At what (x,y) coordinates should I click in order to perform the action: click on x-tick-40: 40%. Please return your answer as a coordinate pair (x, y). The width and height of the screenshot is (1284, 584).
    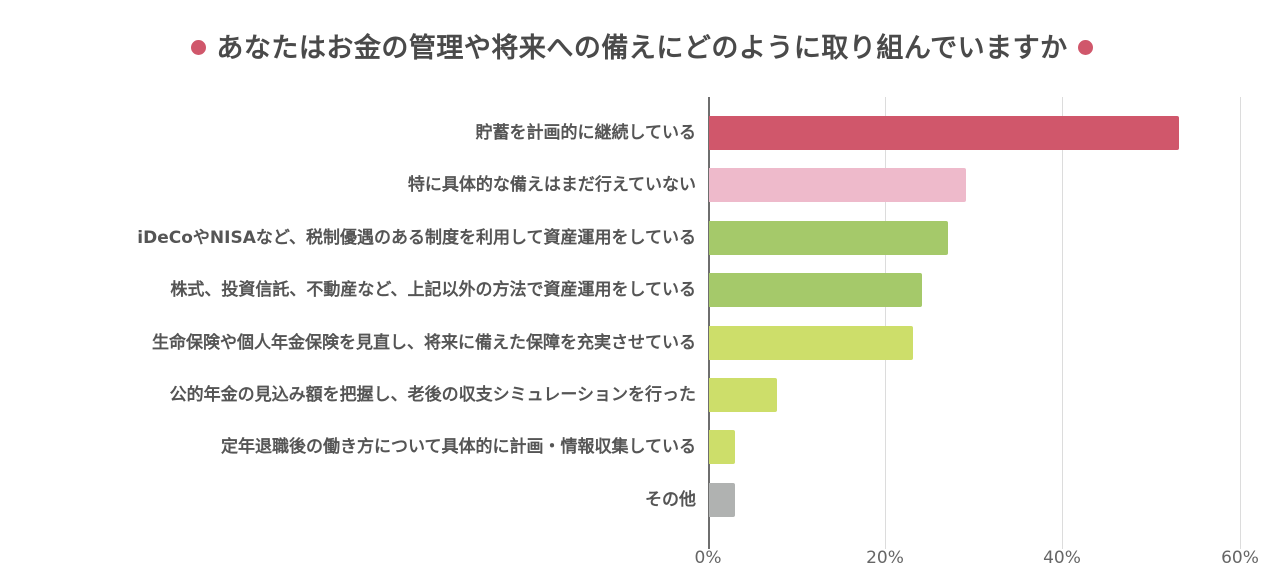
    Looking at the image, I should click on (1062, 558).